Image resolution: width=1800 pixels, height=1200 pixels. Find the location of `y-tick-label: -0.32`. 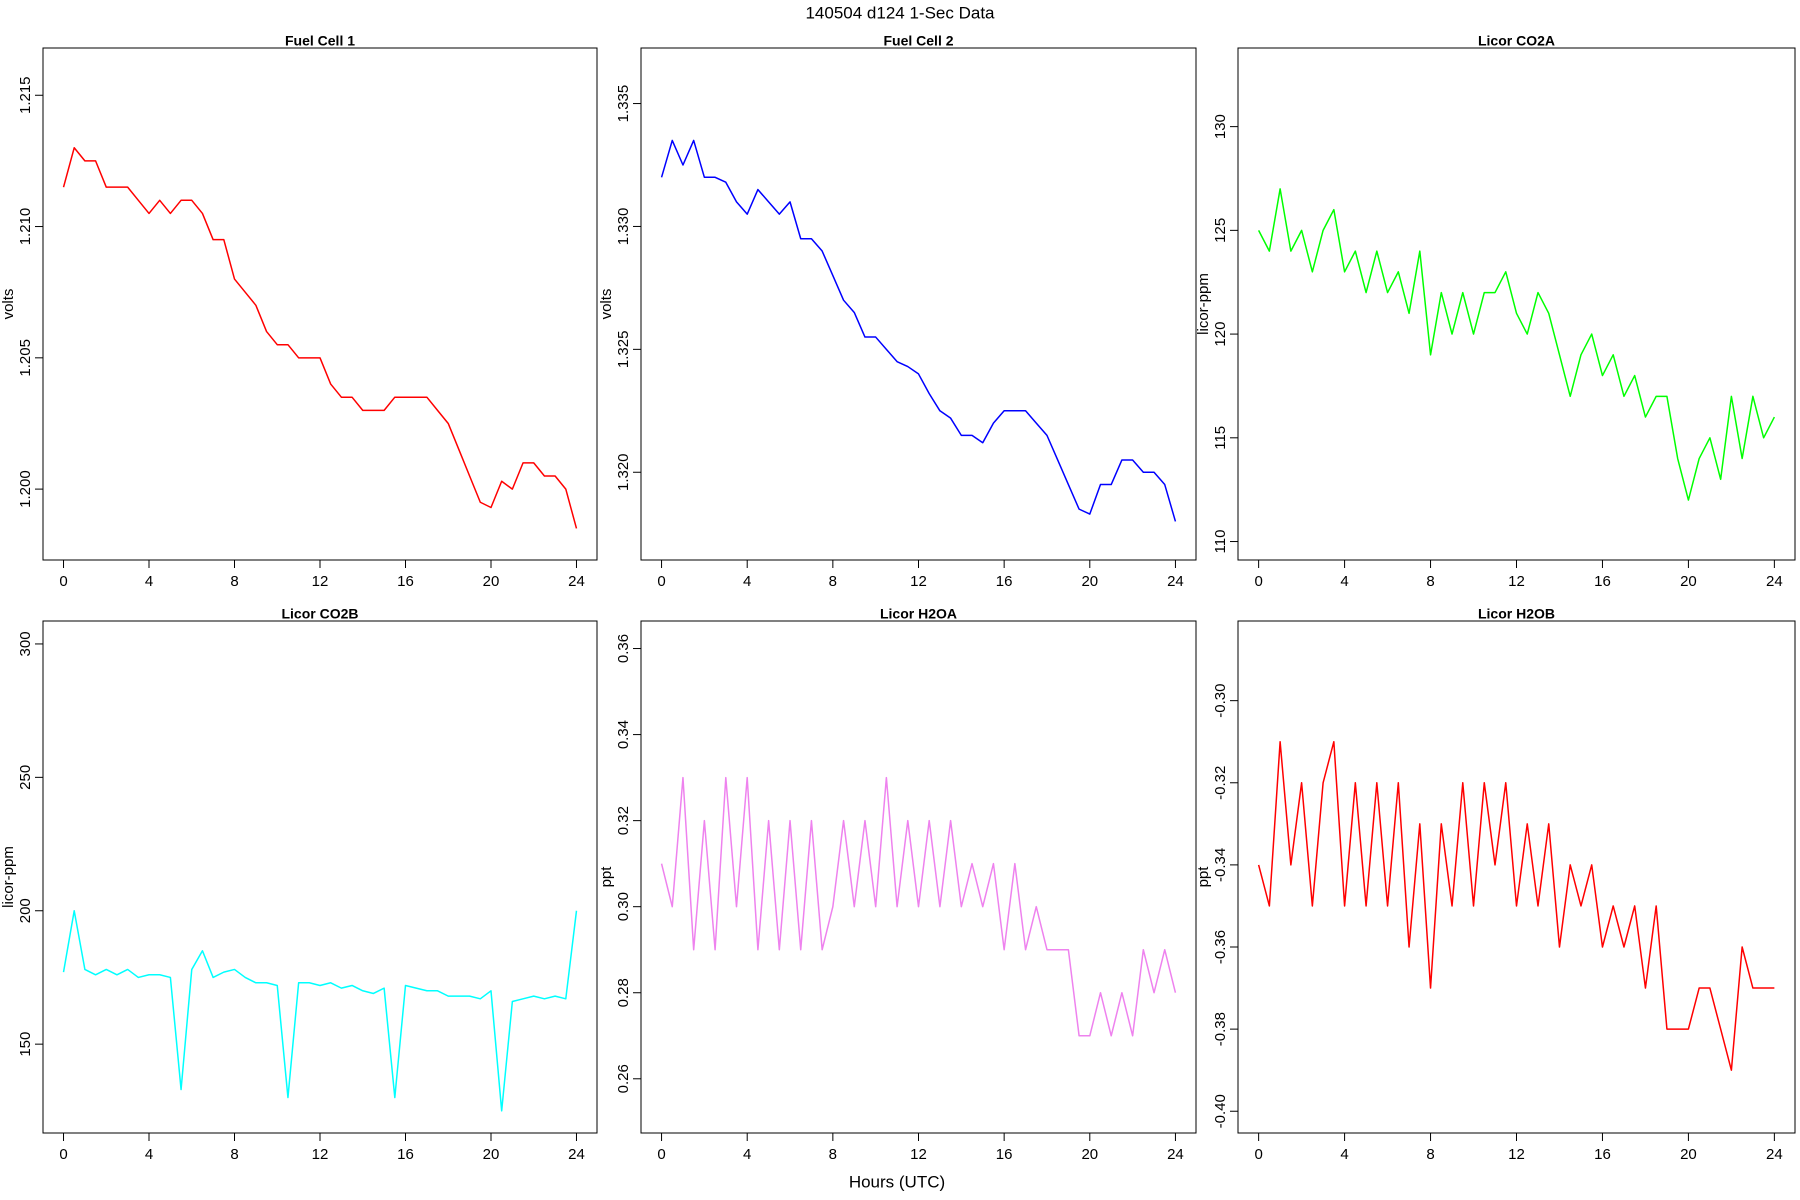

y-tick-label: -0.32 is located at coordinates (1220, 783).